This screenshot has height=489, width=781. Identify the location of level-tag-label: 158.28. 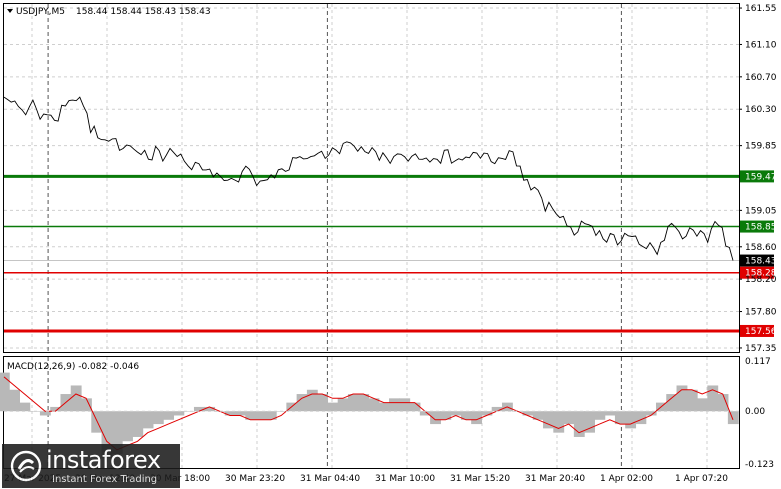
(761, 274).